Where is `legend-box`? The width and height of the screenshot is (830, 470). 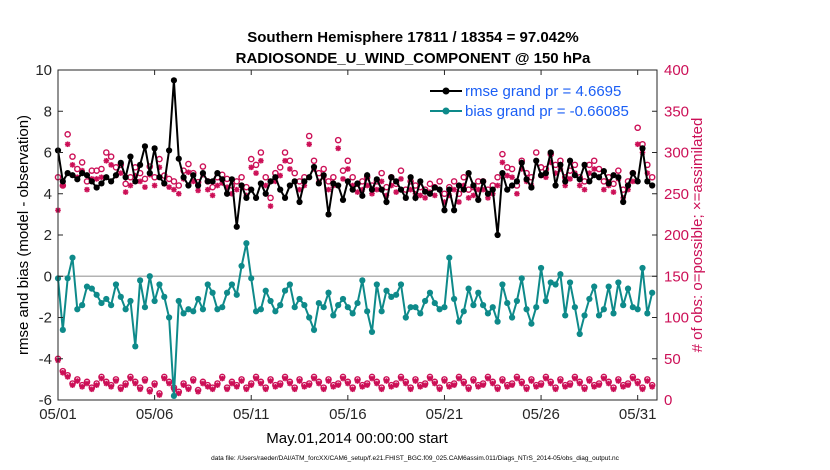
legend-box is located at coordinates (538, 100).